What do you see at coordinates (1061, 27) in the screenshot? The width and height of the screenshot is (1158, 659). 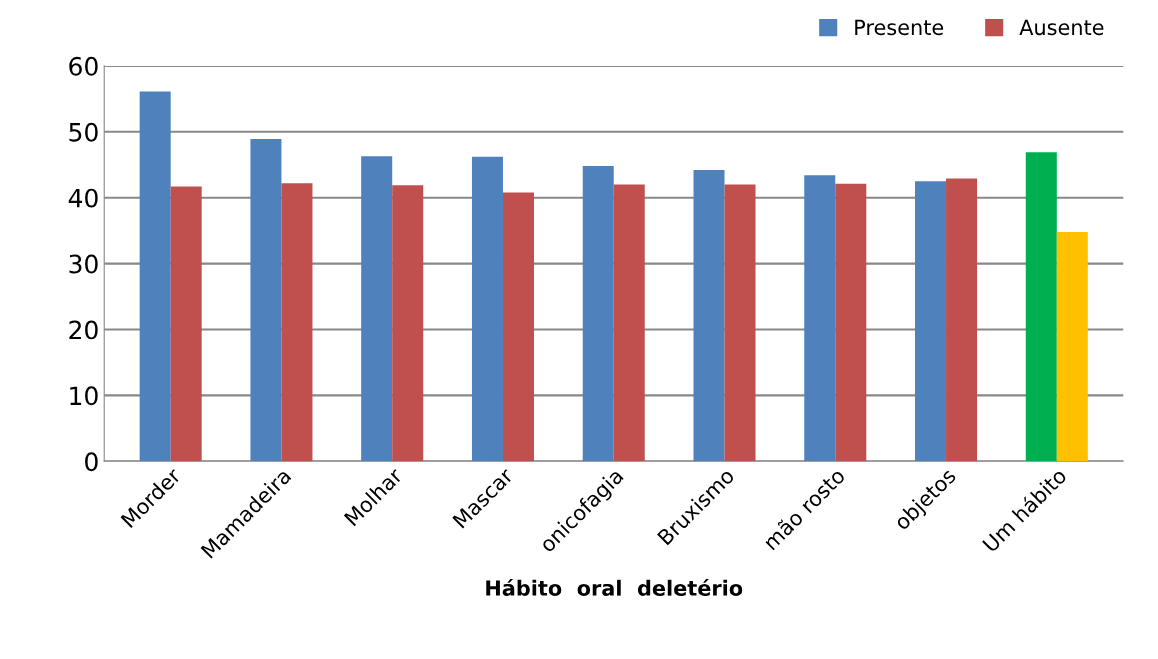 I see `legend-label: Ausente` at bounding box center [1061, 27].